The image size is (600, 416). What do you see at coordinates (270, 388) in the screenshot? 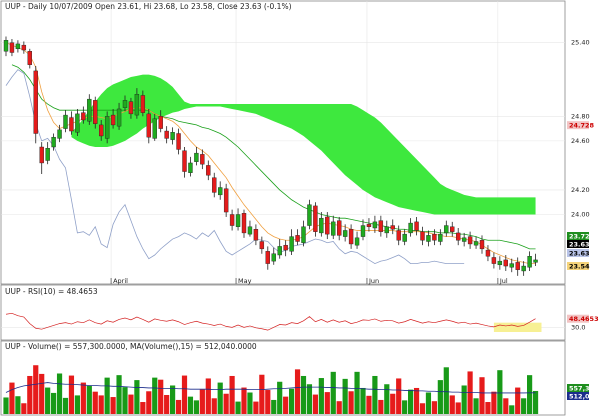
I see `volume-ma-line` at bounding box center [270, 388].